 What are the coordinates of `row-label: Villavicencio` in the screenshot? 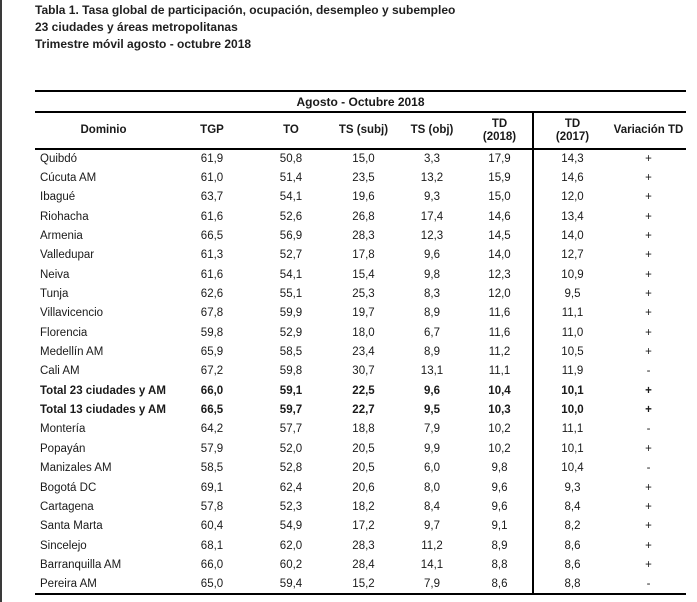 It's located at (72, 313).